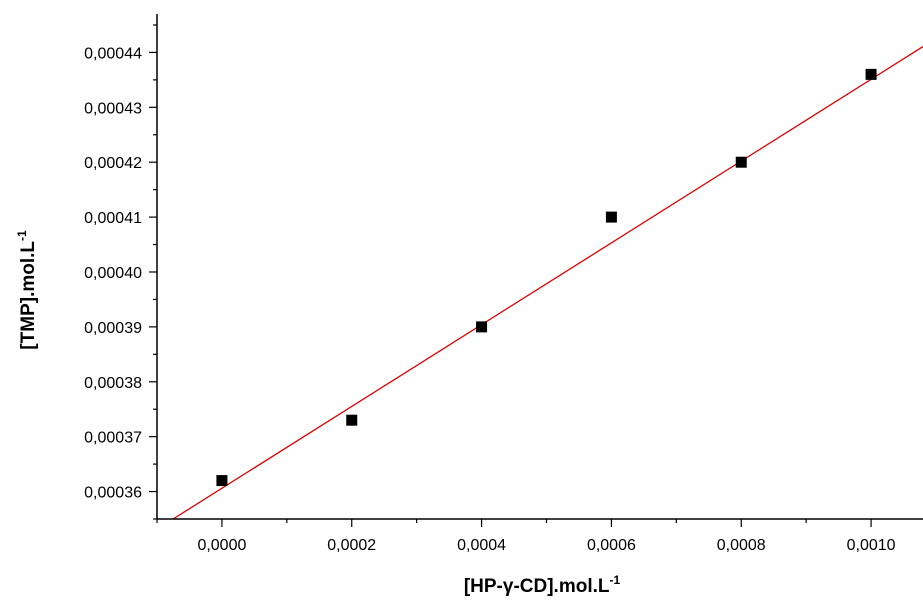 This screenshot has width=923, height=601. I want to click on y-tick-label: 0,00042, so click(113, 163).